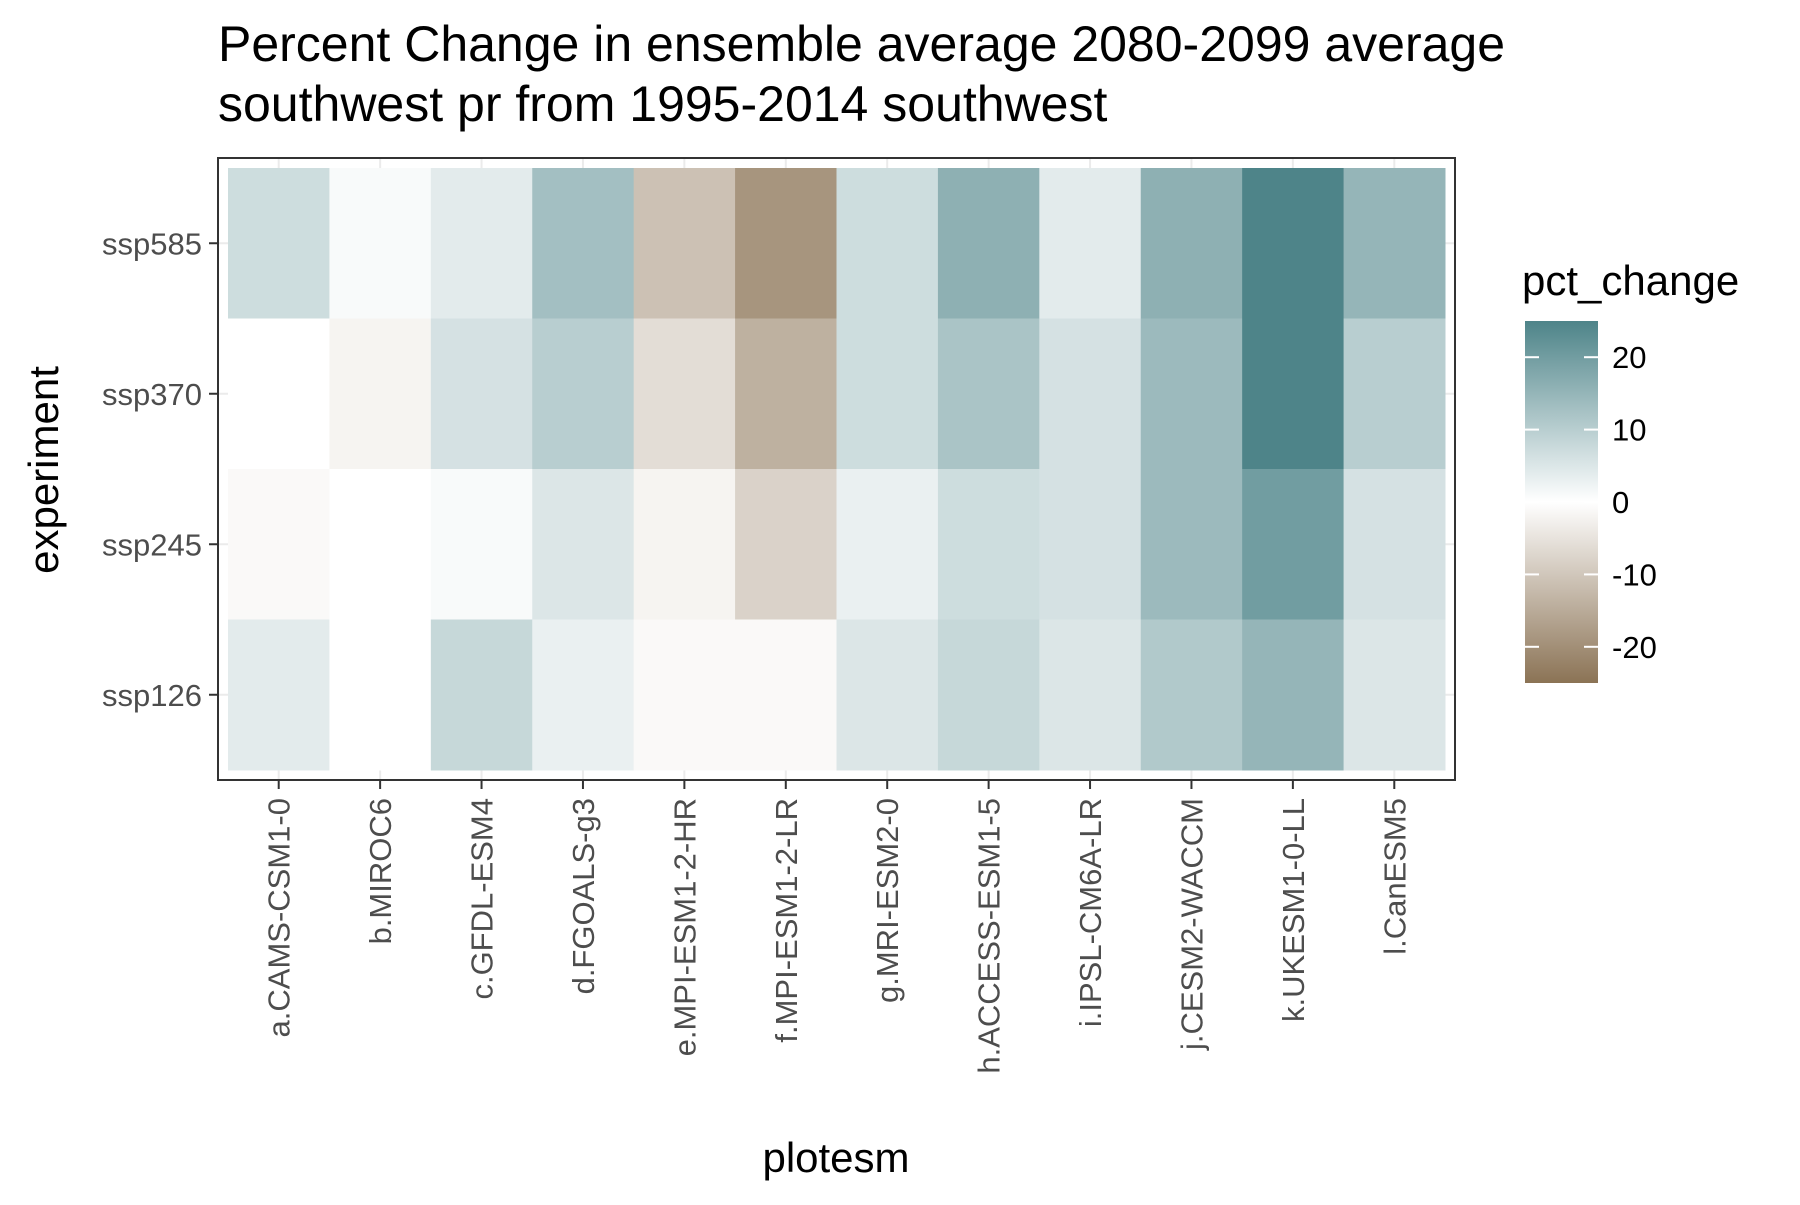  What do you see at coordinates (684, 927) in the screenshot?
I see `x-tick-label: e.MPI-ESM1-2-HR` at bounding box center [684, 927].